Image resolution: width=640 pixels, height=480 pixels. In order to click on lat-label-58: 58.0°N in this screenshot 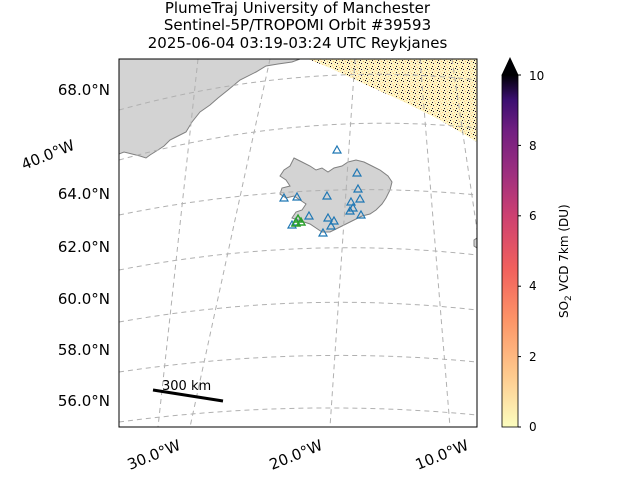, I will do `click(84, 350)`.